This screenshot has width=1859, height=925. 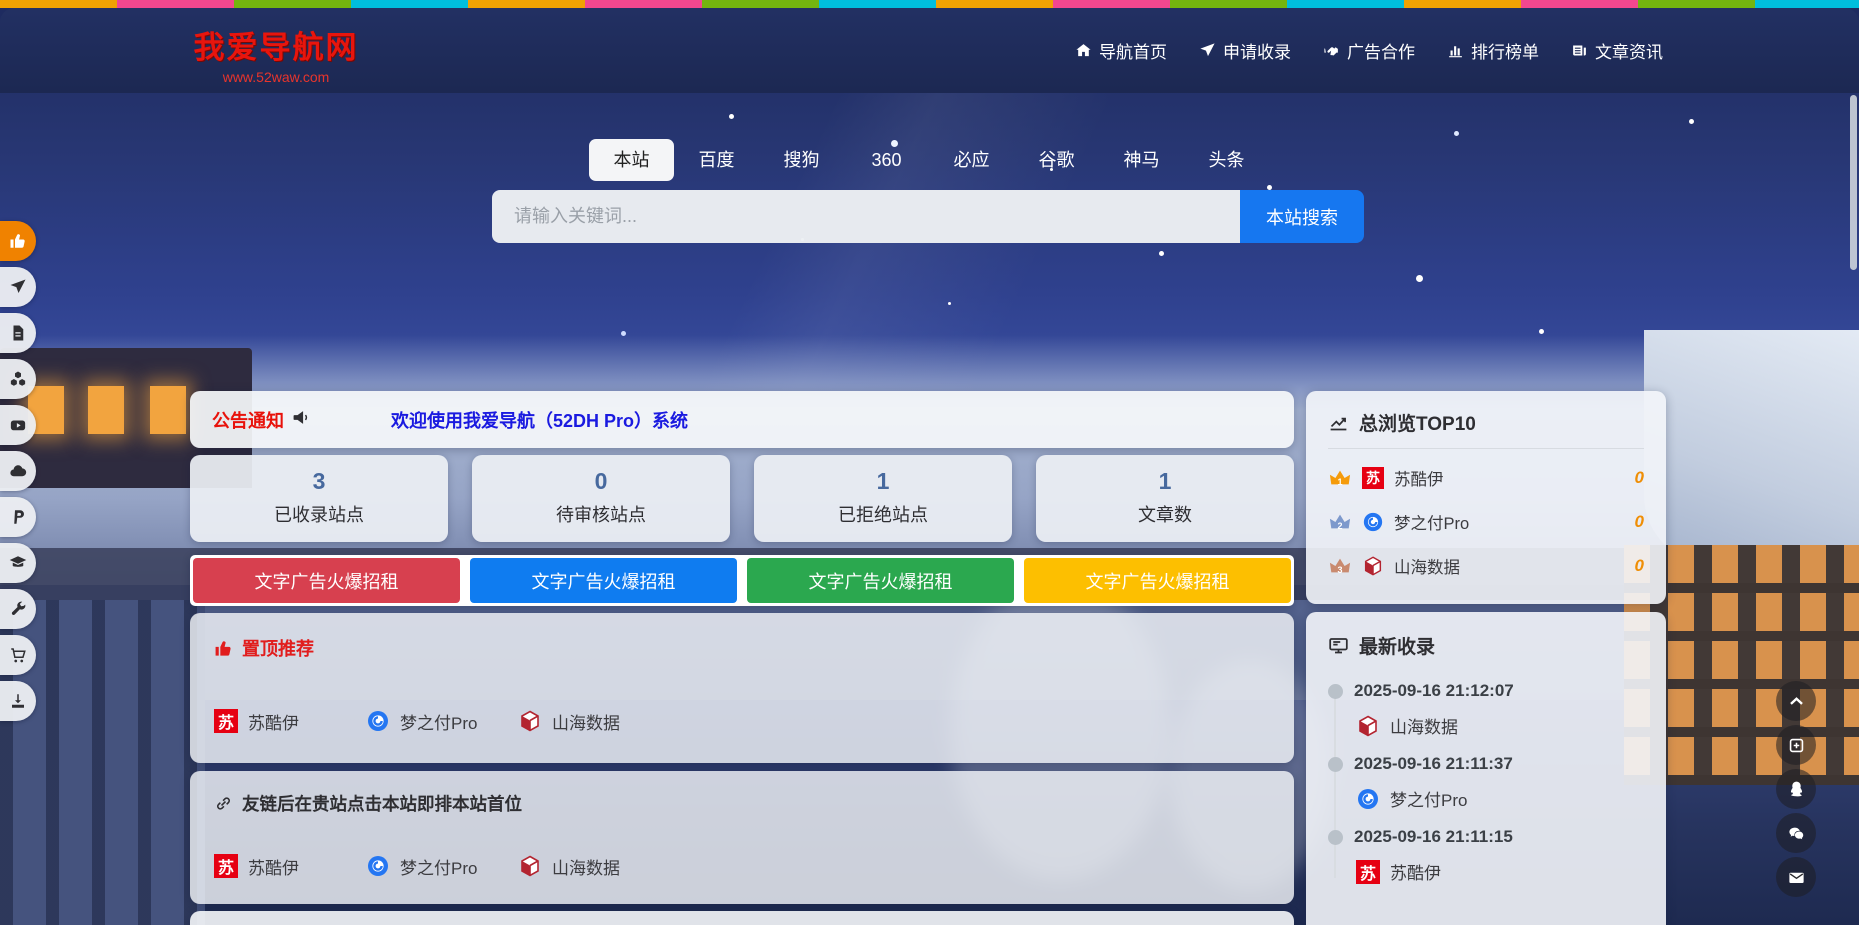 I want to click on menu-item-articles: 文章资讯, so click(x=1617, y=50).